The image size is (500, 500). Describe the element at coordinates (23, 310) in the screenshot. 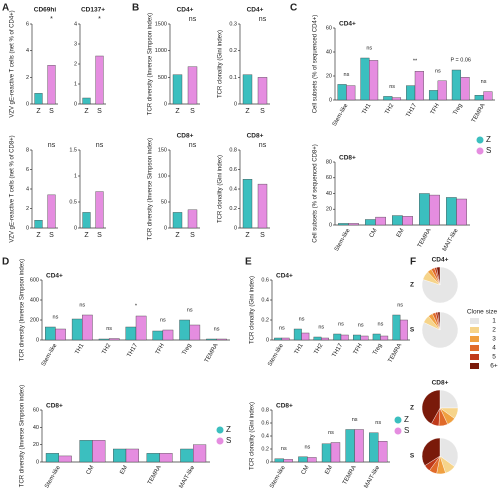

I see `y-axis-label: TCR diversity (Inverse Simpson index)` at that location.